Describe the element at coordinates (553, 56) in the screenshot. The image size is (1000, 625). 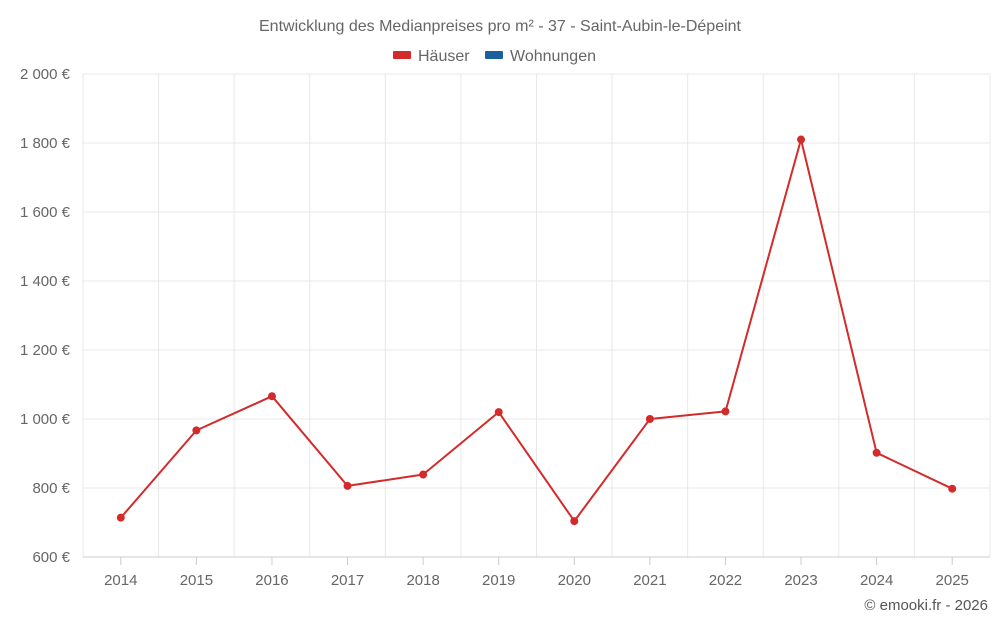
I see `legend-label-apartments: Wohnungen` at that location.